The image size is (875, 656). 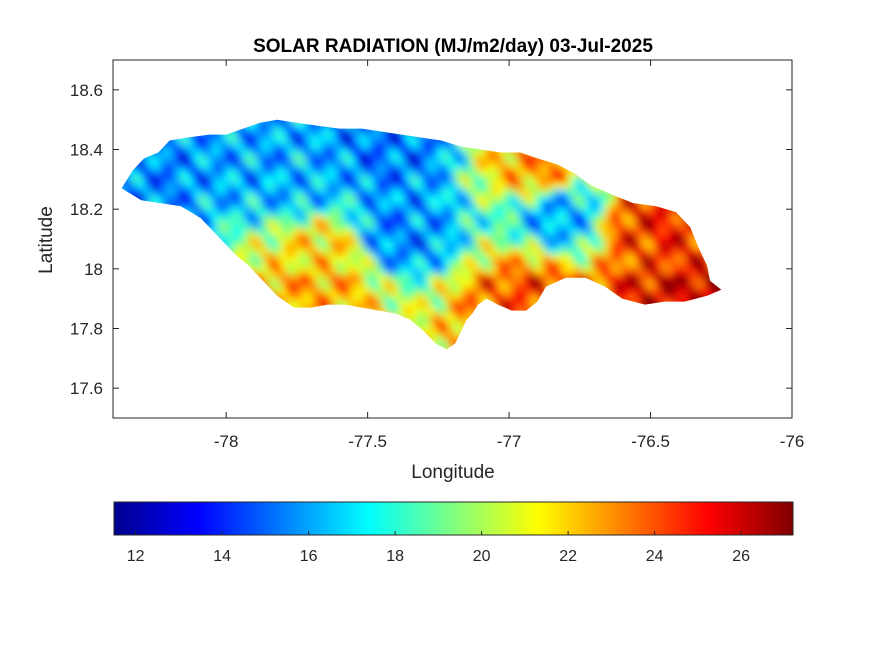 I want to click on colorbar-tick-label: 24, so click(x=655, y=556).